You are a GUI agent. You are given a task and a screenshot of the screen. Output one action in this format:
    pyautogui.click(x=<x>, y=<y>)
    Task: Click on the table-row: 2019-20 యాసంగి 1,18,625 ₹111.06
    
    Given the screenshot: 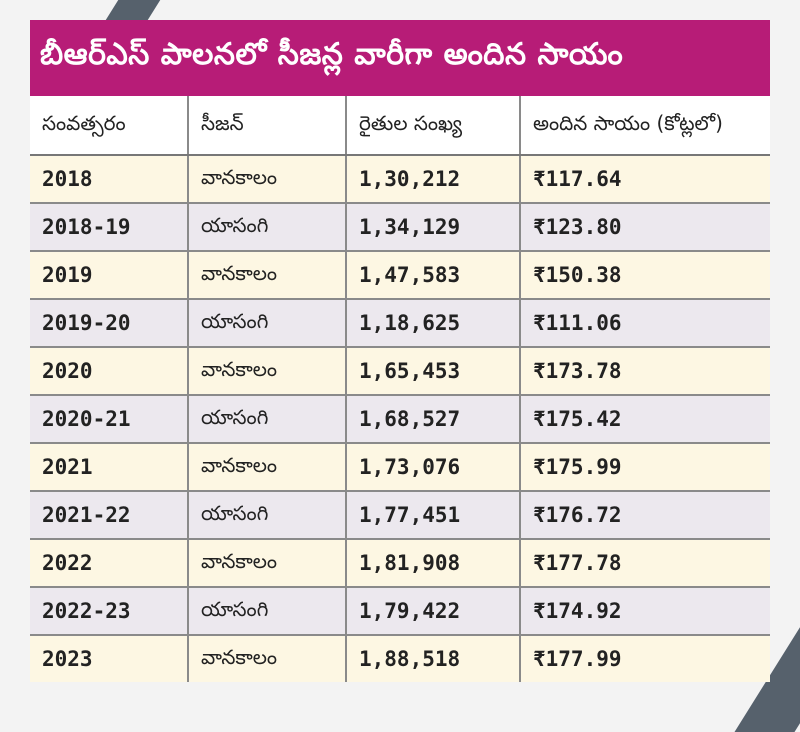 What is the action you would take?
    pyautogui.click(x=400, y=323)
    